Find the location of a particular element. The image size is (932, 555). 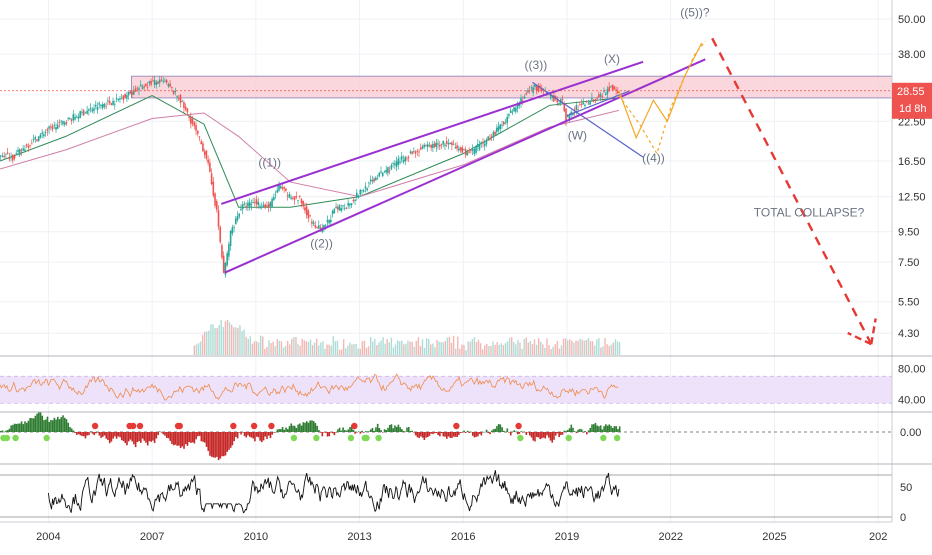

x-tick-label: 2019 is located at coordinates (567, 537).